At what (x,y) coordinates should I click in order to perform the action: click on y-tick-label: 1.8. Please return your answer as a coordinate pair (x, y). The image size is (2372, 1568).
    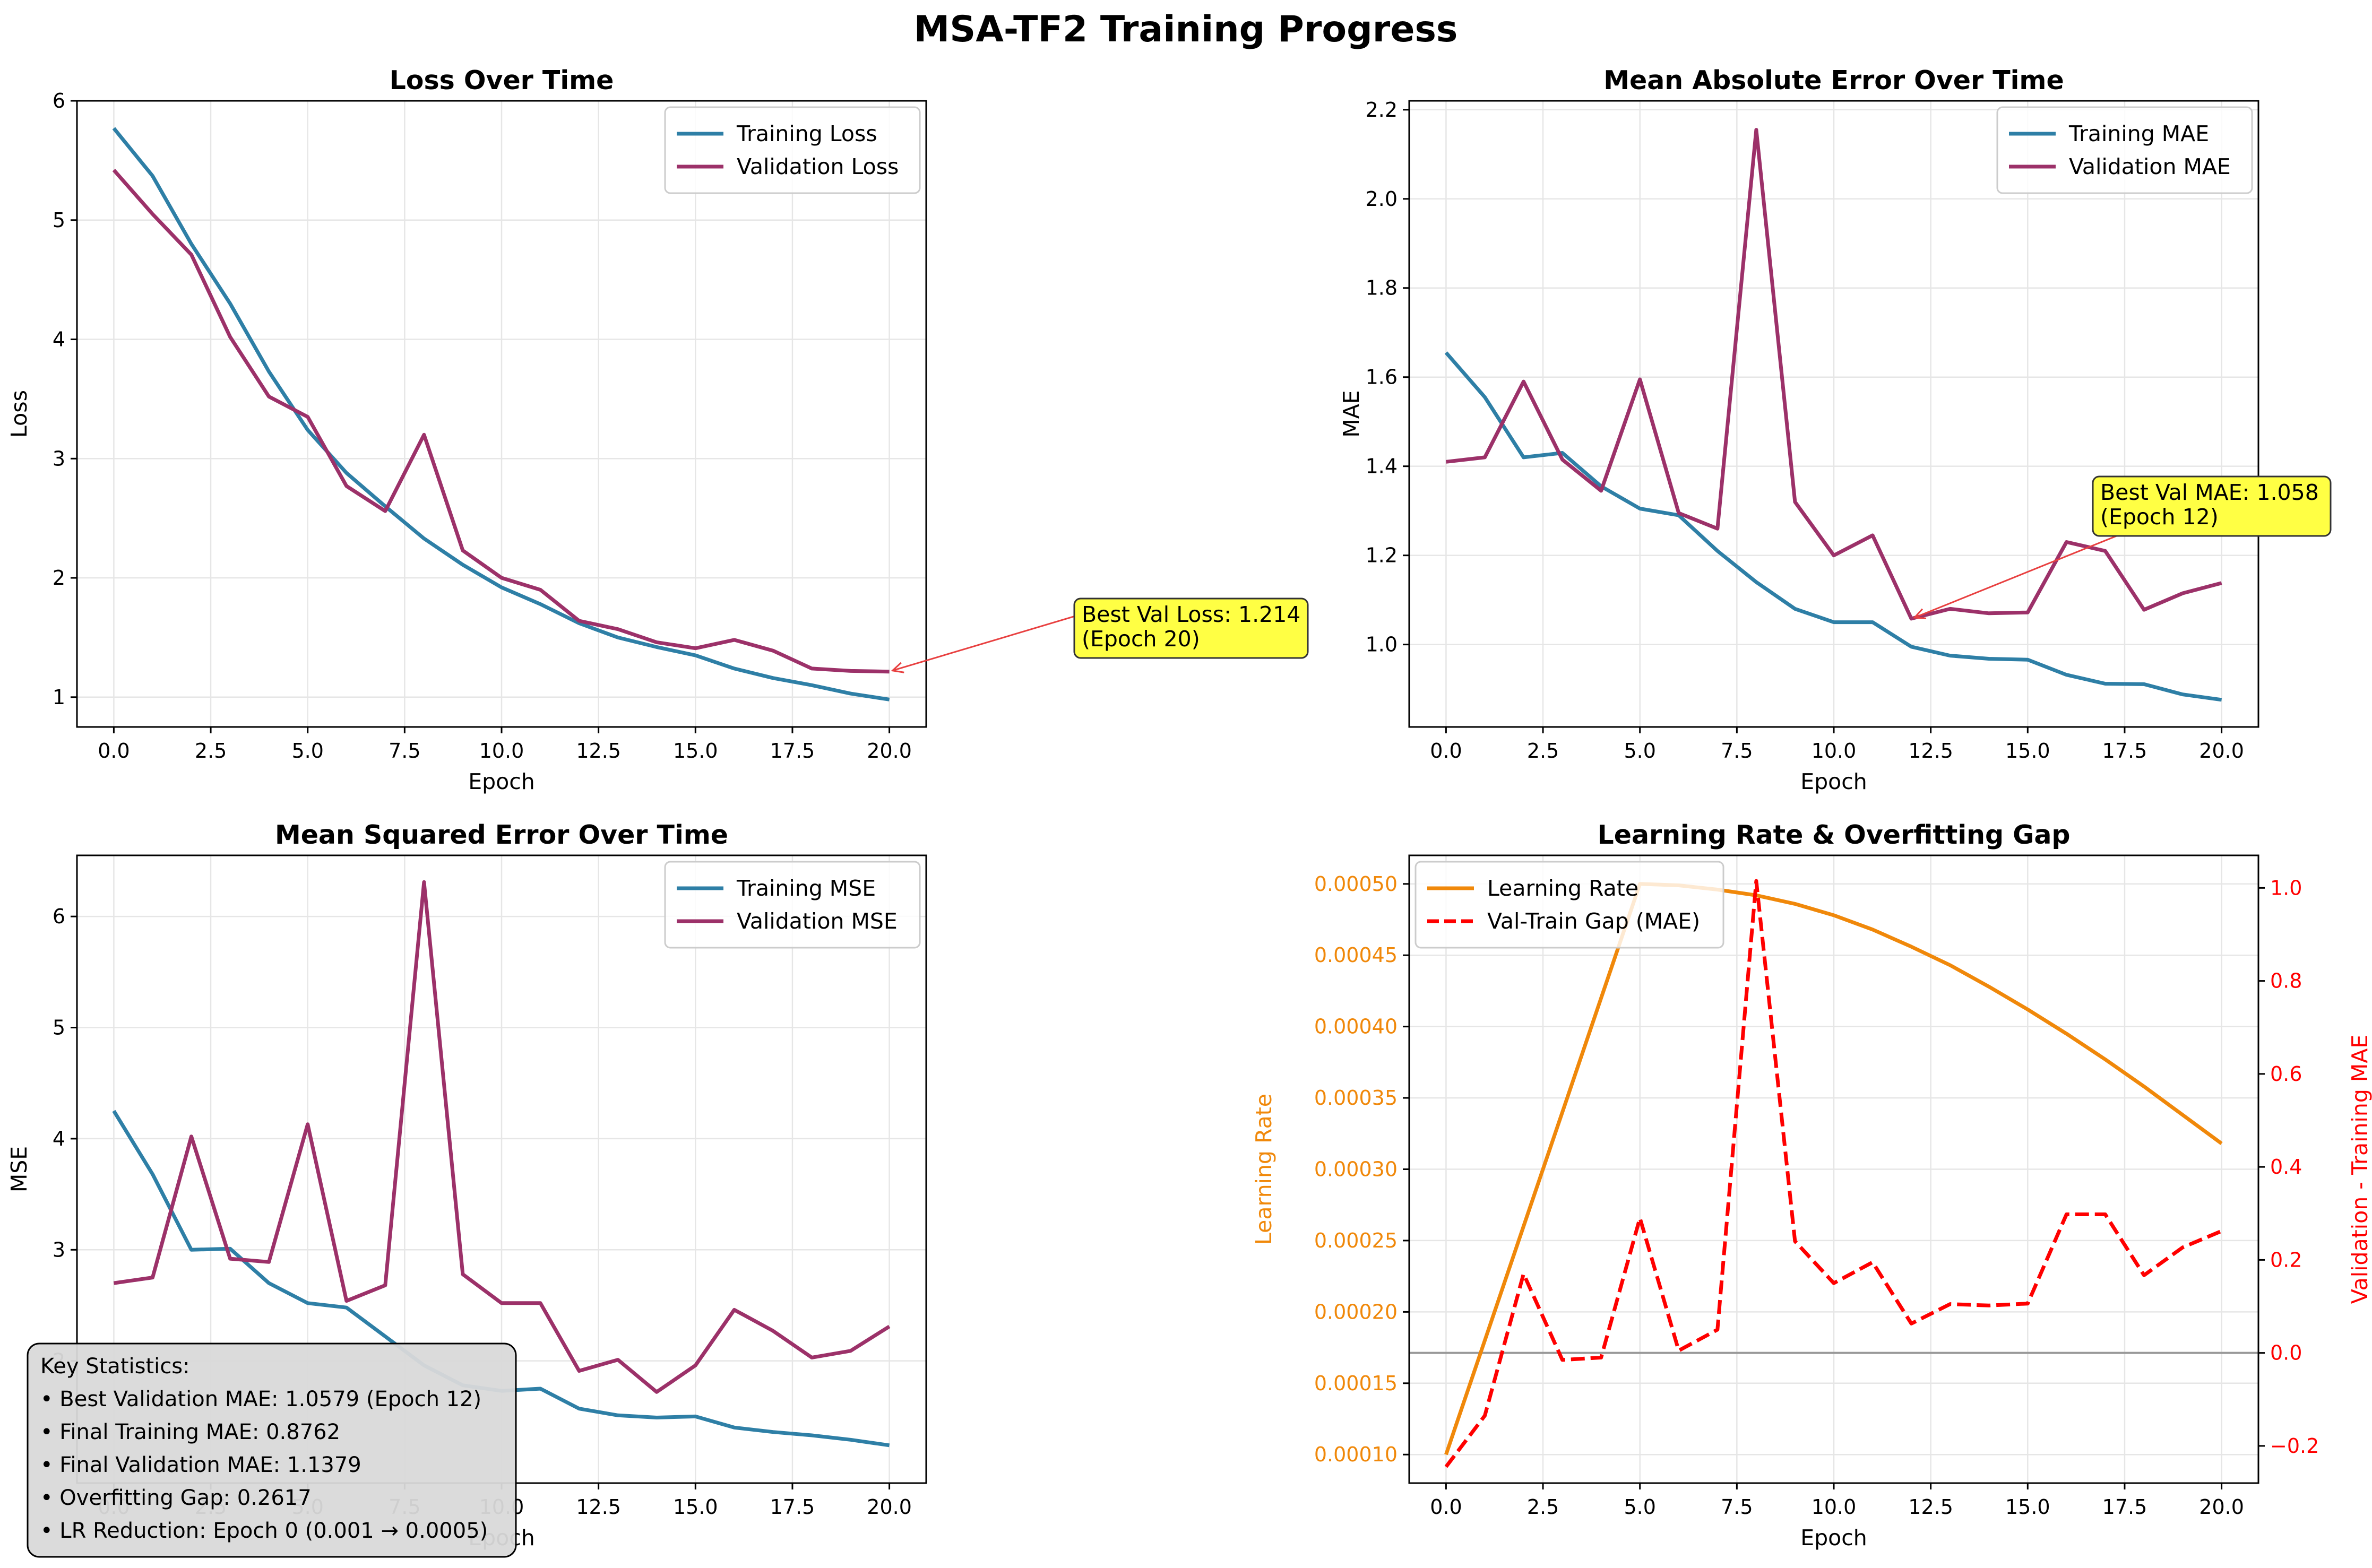
    Looking at the image, I should click on (1382, 288).